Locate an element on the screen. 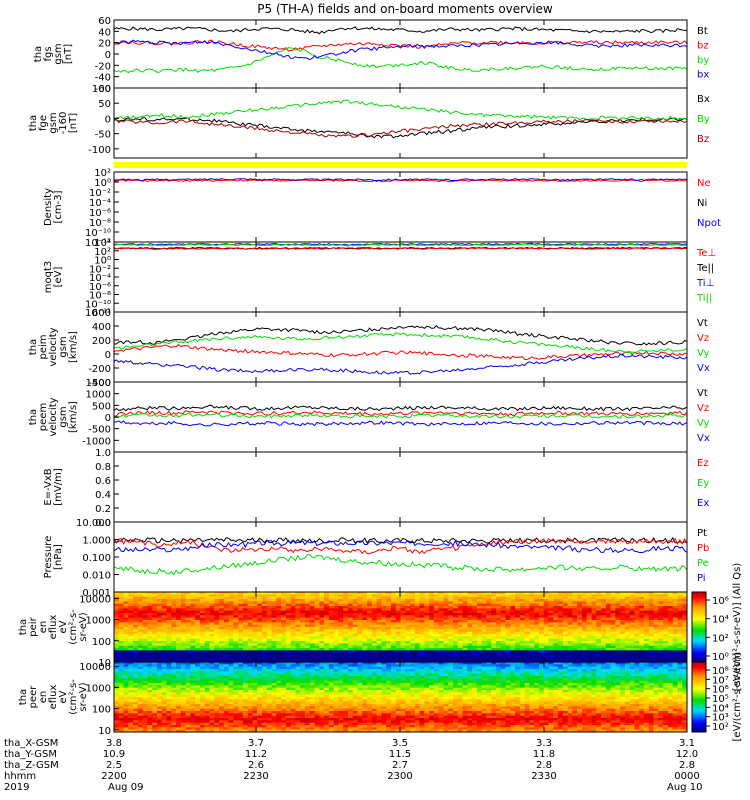  y-axis-label: gsm is located at coordinates (63, 346).